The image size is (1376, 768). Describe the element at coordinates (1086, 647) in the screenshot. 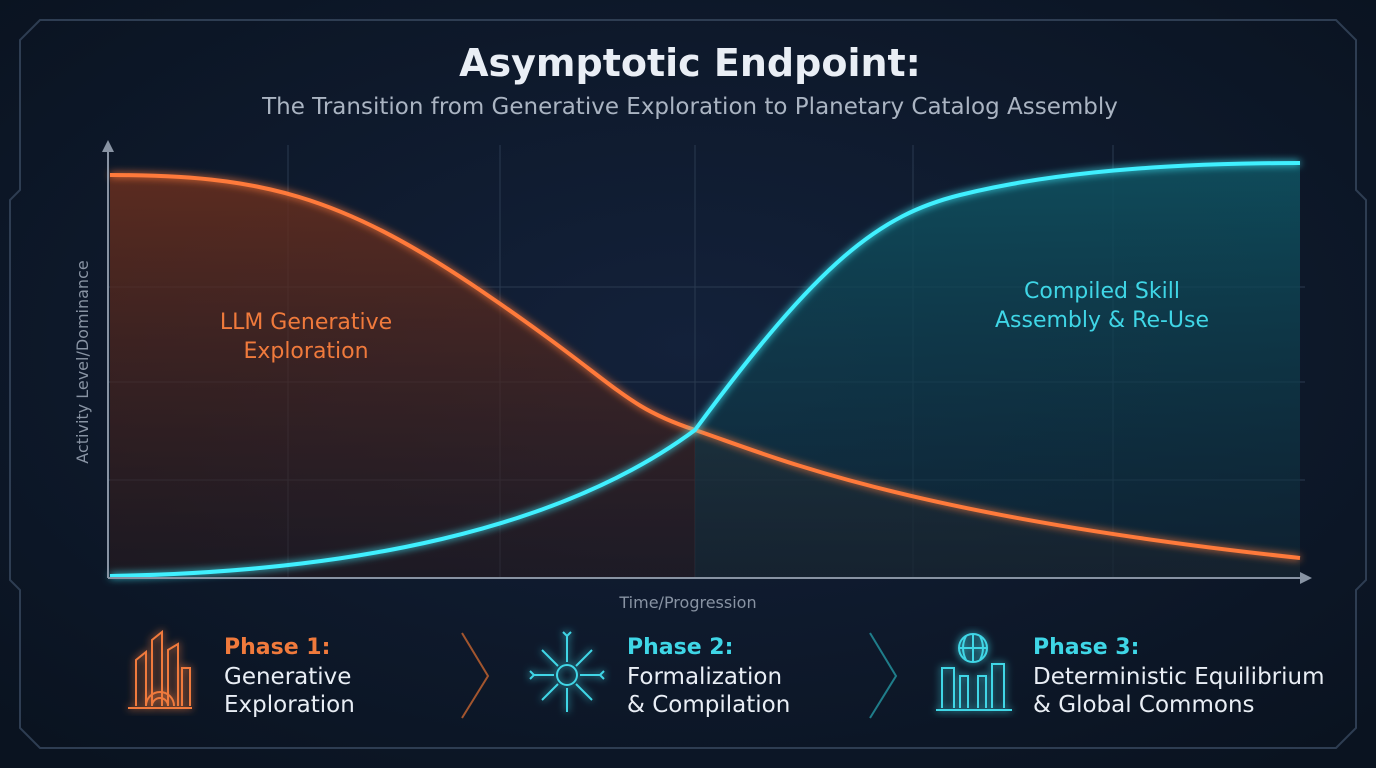

I see `phase-title: Phase 3:` at that location.